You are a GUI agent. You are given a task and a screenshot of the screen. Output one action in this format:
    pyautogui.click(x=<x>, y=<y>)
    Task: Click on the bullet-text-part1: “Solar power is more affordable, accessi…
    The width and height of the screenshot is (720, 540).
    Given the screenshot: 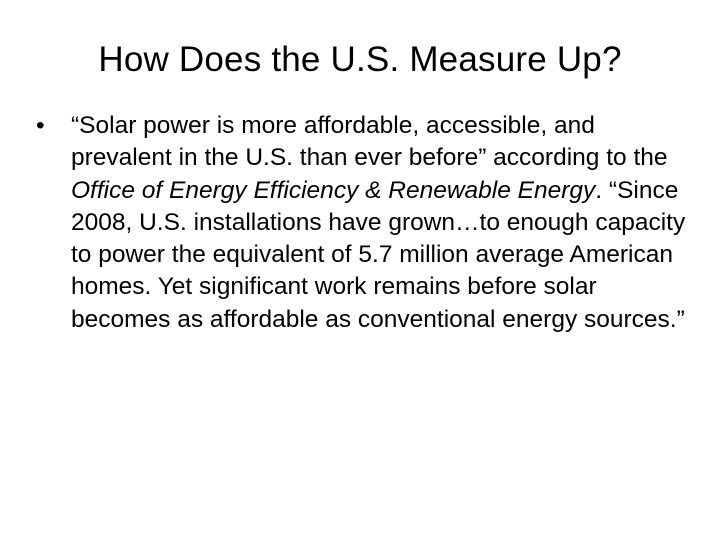 What is the action you would take?
    pyautogui.click(x=369, y=142)
    